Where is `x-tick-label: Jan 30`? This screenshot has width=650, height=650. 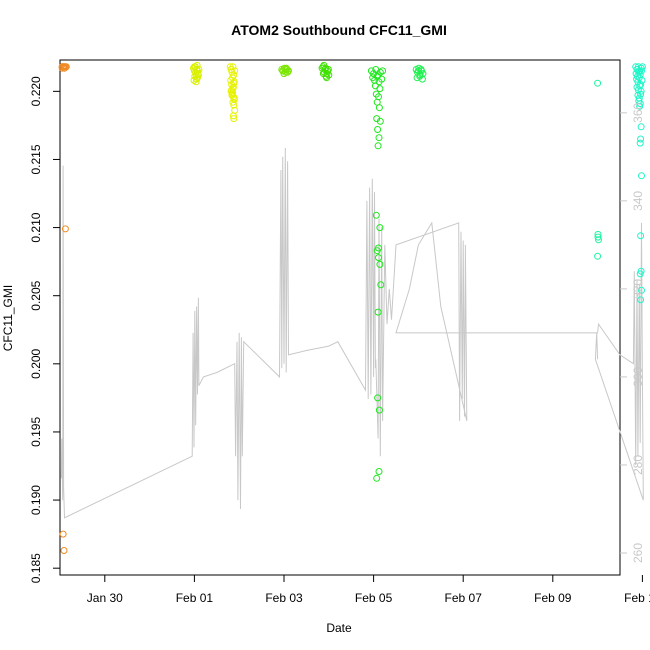
x-tick-label: Jan 30 is located at coordinates (105, 598).